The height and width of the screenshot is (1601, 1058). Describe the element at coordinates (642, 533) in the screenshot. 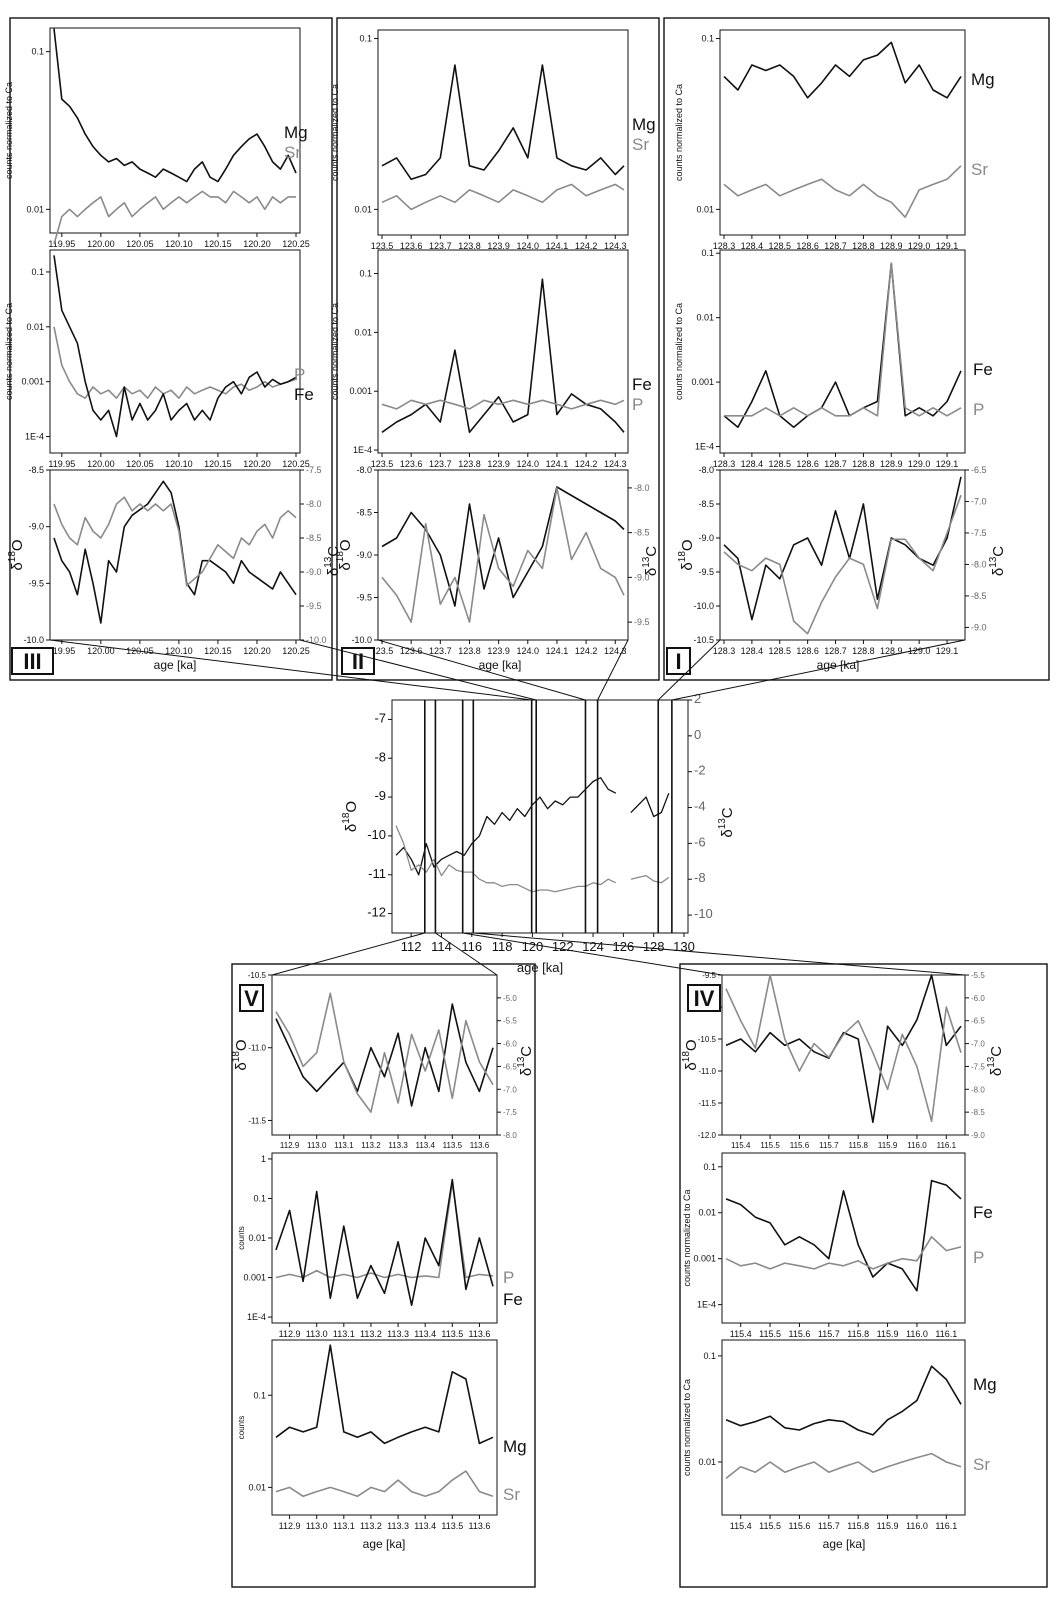

I see `y2-tick-label: -8.5` at that location.